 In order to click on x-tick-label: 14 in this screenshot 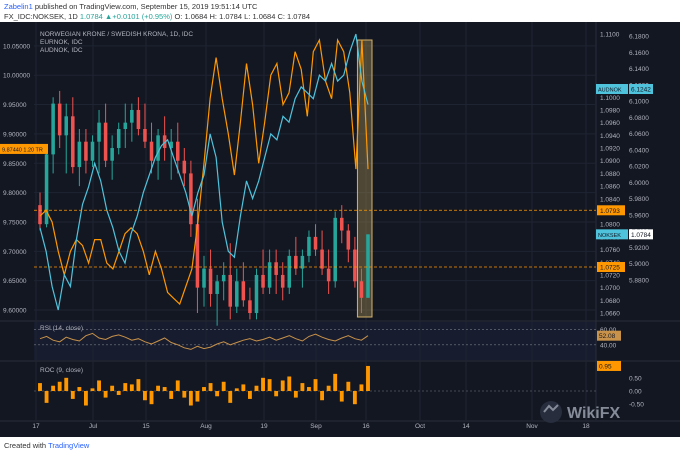, I will do `click(466, 426)`.